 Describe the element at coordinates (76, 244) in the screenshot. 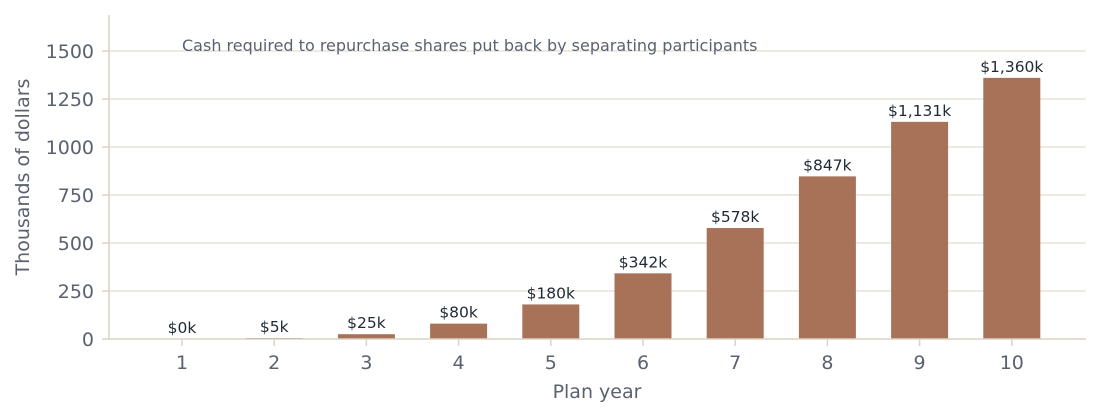

I see `y-tick-label: 500` at that location.